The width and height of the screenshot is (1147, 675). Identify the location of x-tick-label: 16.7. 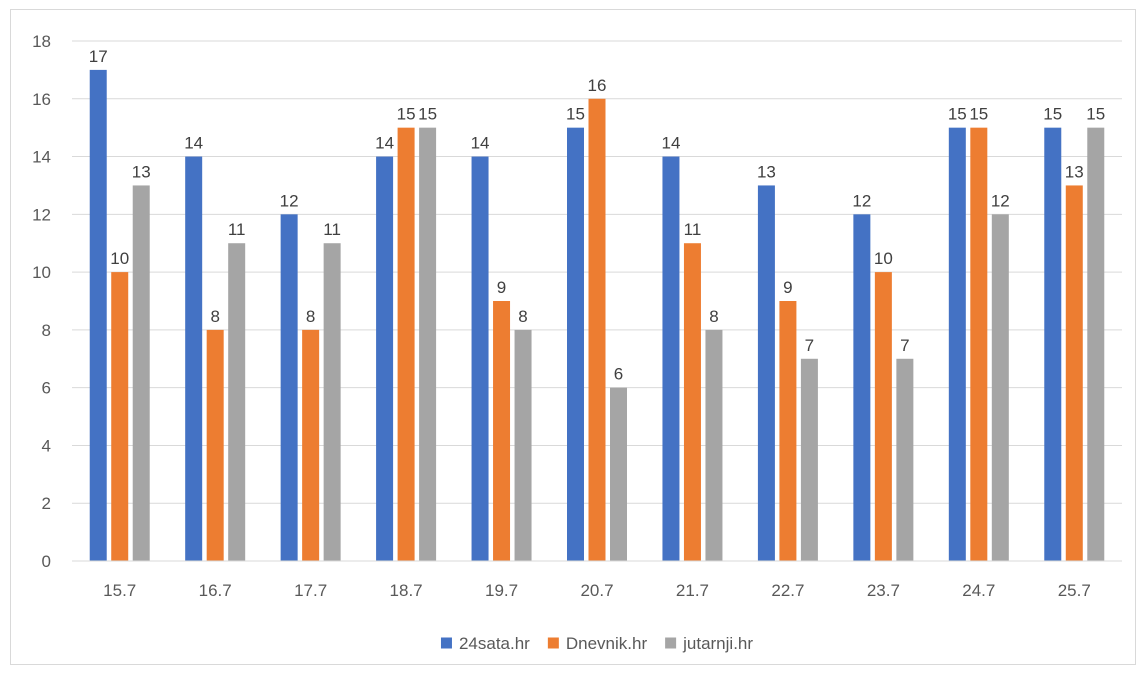
(215, 590).